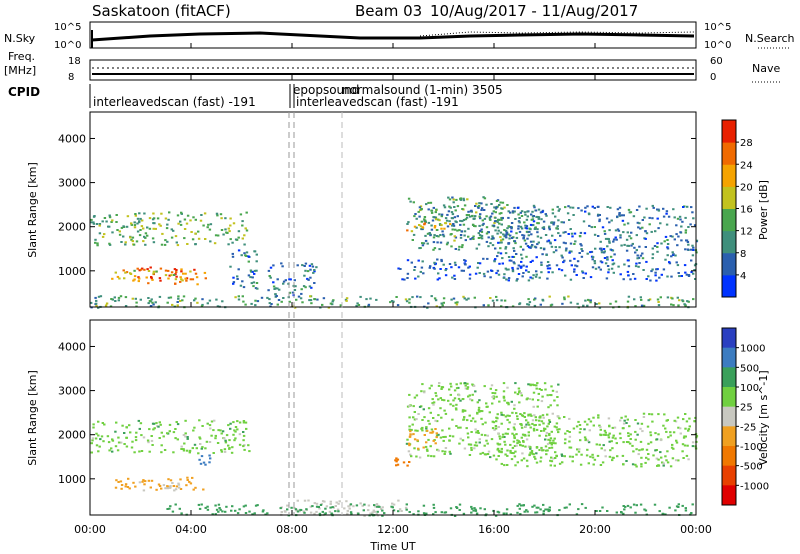 Image resolution: width=800 pixels, height=554 pixels. I want to click on x-tick-label: 08:00, so click(292, 529).